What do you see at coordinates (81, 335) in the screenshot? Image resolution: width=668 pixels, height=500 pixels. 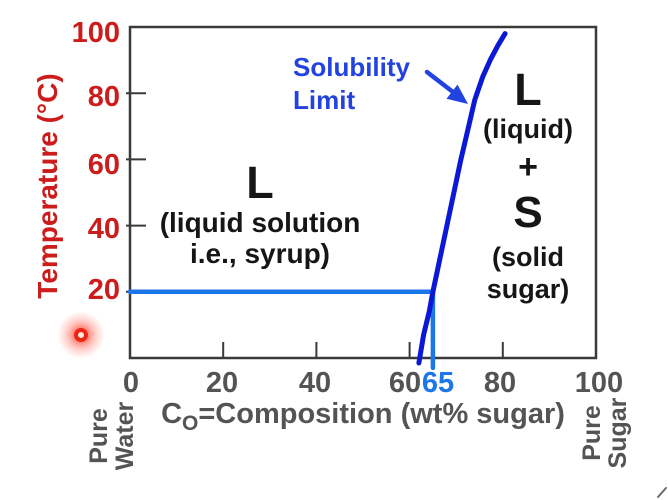 I see `laser-pointer-dot` at bounding box center [81, 335].